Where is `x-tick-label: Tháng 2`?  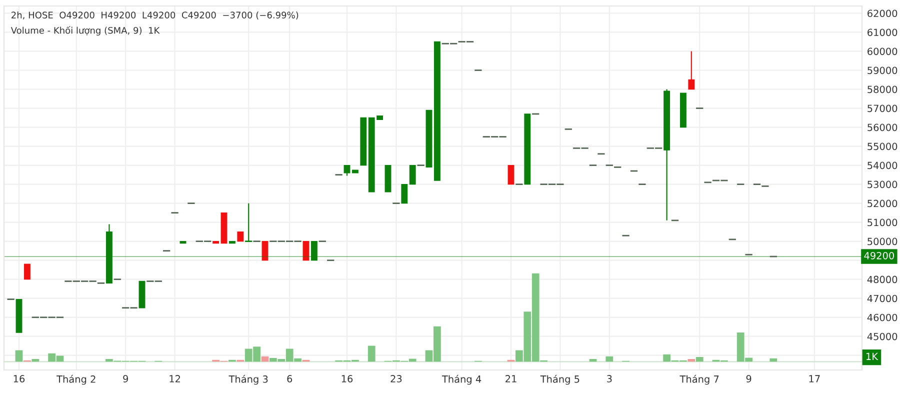 x-tick-label: Tháng 2 is located at coordinates (76, 379).